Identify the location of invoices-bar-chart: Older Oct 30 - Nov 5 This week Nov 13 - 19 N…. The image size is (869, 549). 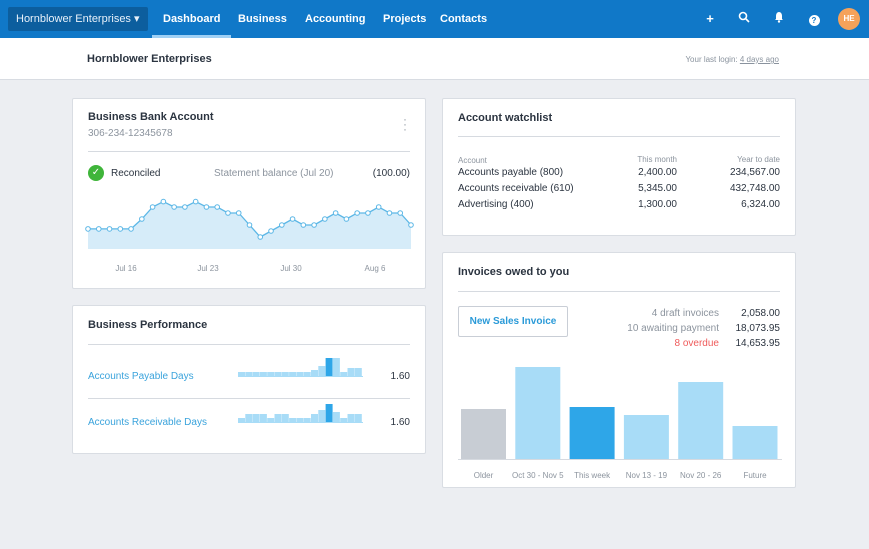
(620, 423).